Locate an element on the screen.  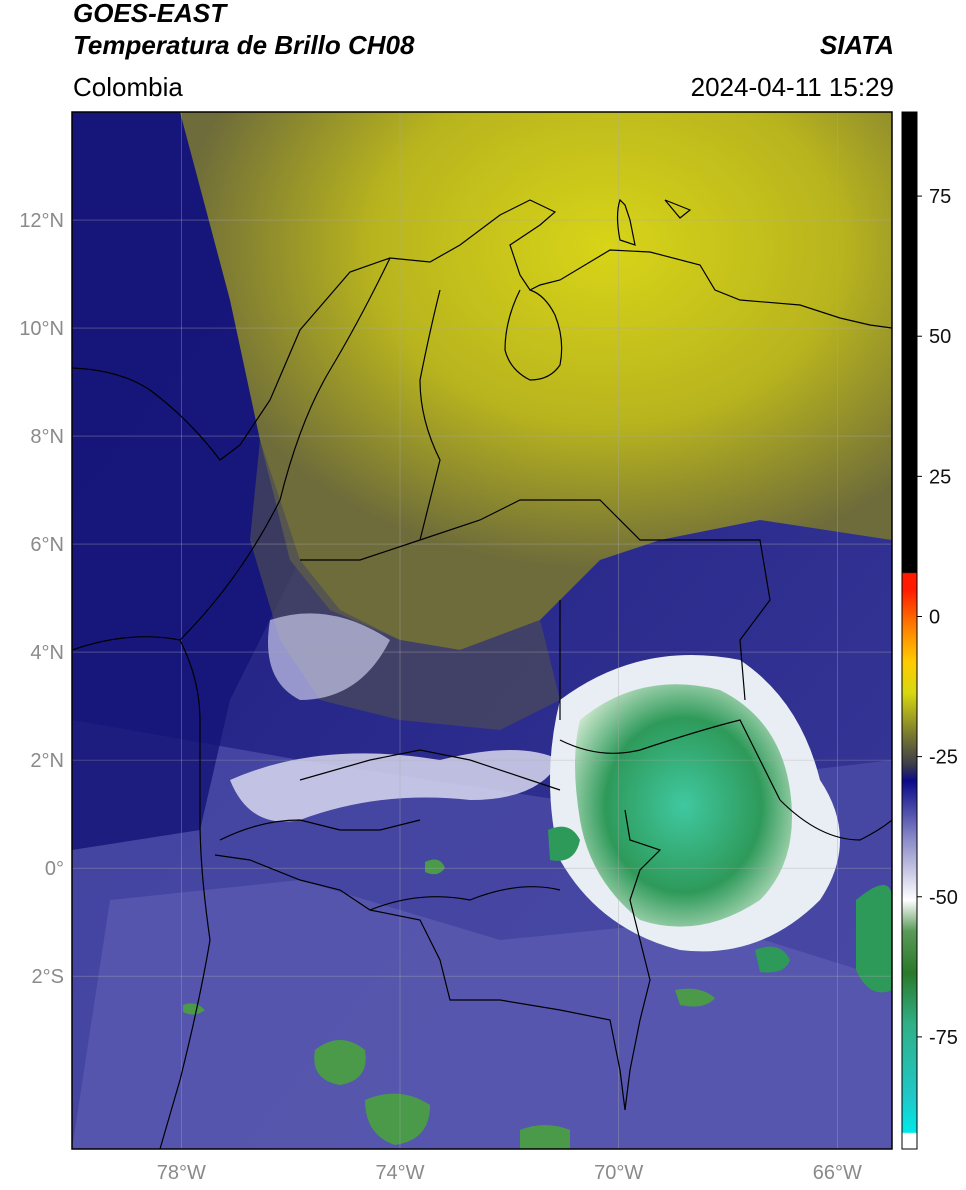
agency-label: SIATA is located at coordinates (856, 45).